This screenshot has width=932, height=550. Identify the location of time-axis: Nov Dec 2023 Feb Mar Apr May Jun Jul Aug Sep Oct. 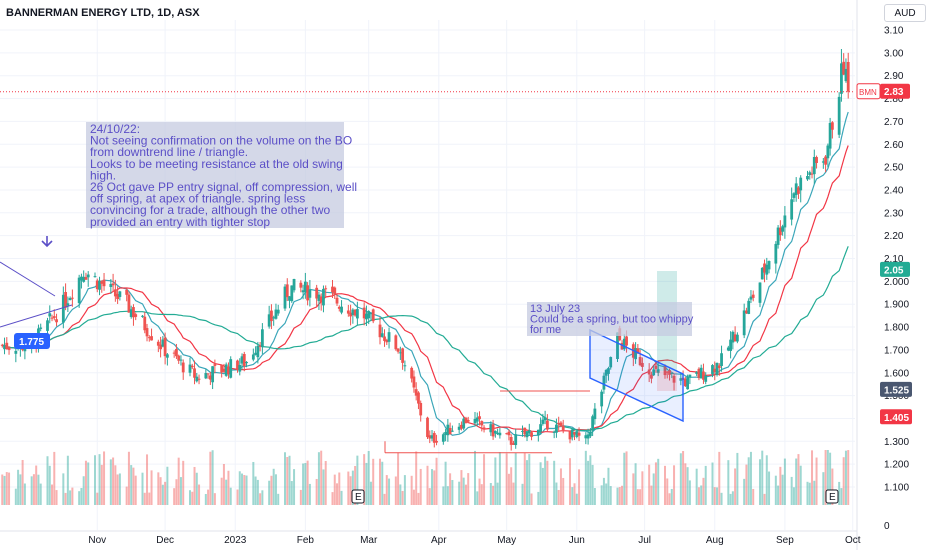
(430, 538).